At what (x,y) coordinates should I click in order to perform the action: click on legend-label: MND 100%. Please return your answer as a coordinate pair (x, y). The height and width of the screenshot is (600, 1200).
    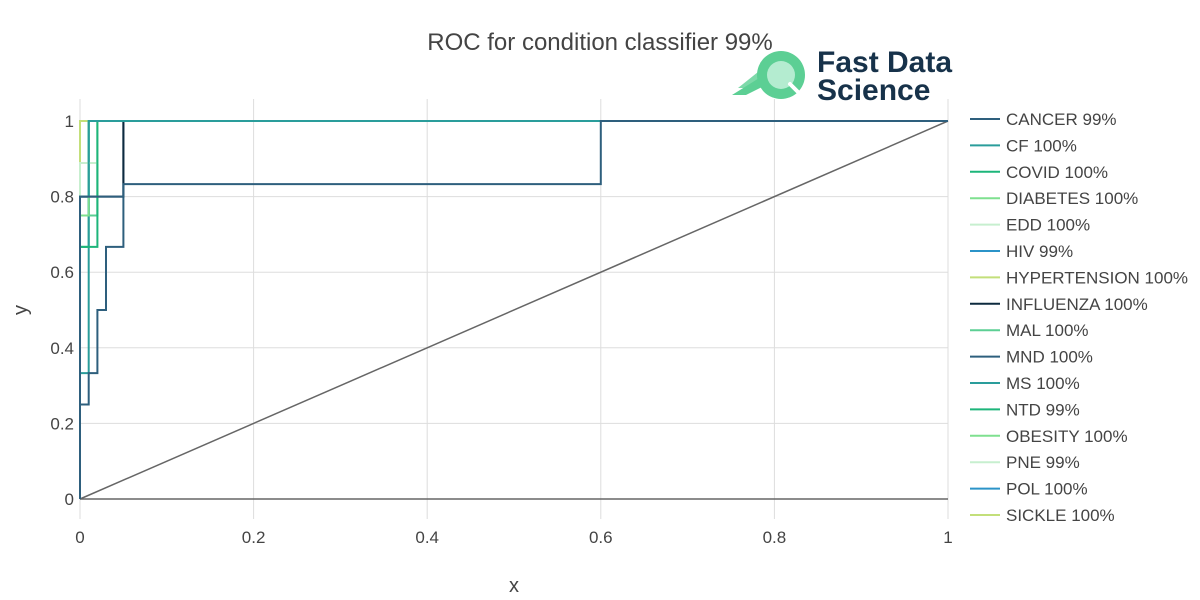
    Looking at the image, I should click on (1049, 357).